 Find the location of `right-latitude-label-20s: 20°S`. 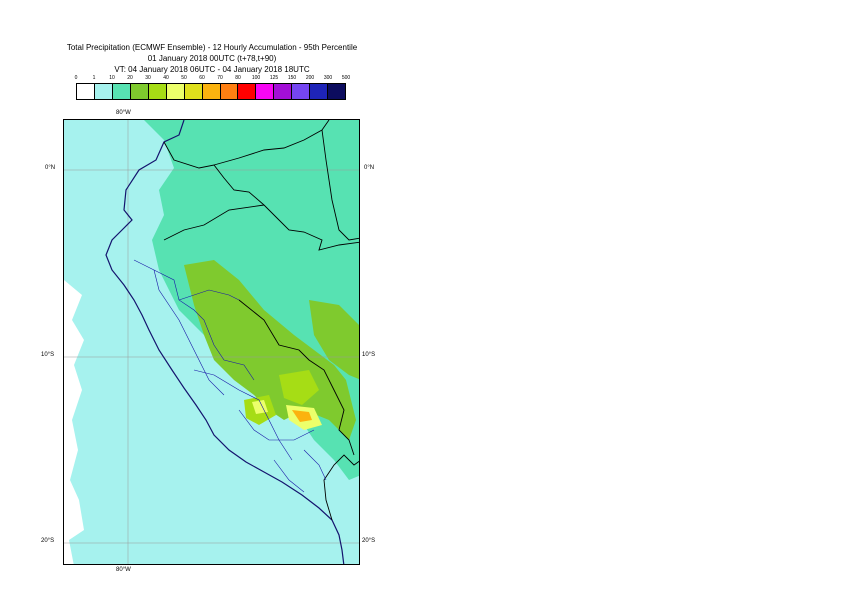

right-latitude-label-20s: 20°S is located at coordinates (369, 541).